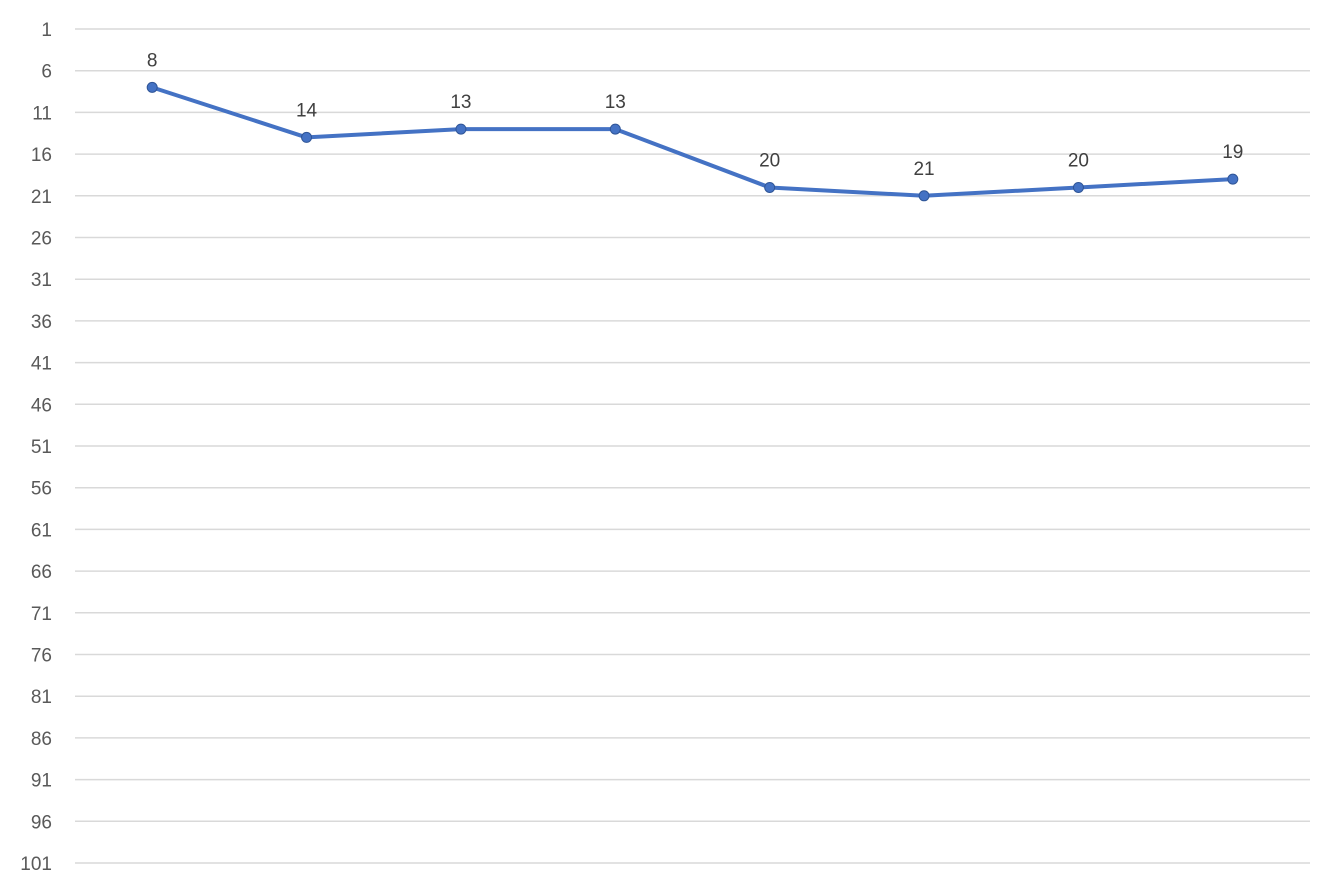 This screenshot has height=889, width=1334. Describe the element at coordinates (41, 405) in the screenshot. I see `y-tick-label: 46` at that location.